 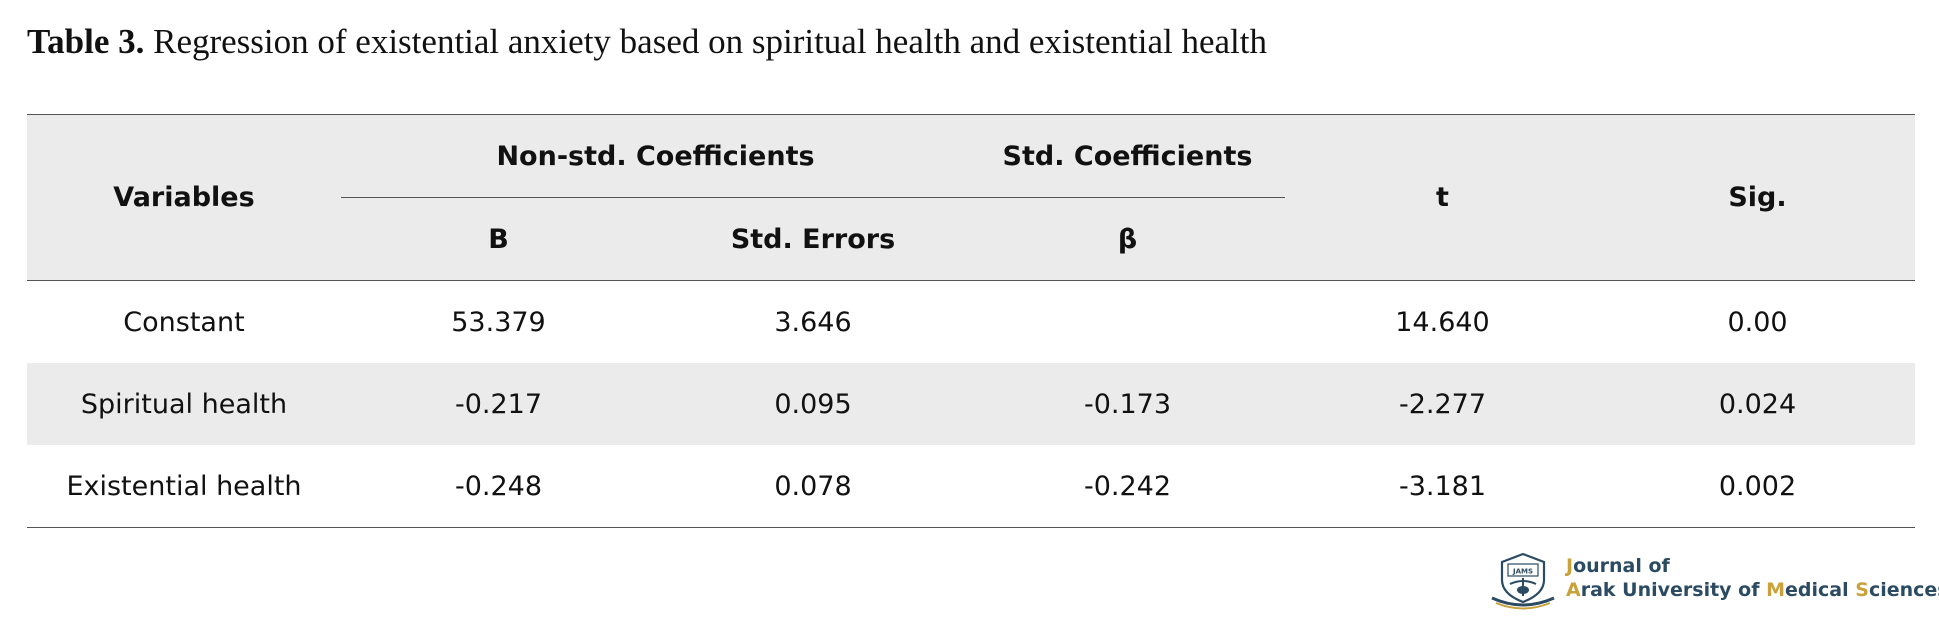 What do you see at coordinates (1757, 486) in the screenshot?
I see `cell-sig: 0.002` at bounding box center [1757, 486].